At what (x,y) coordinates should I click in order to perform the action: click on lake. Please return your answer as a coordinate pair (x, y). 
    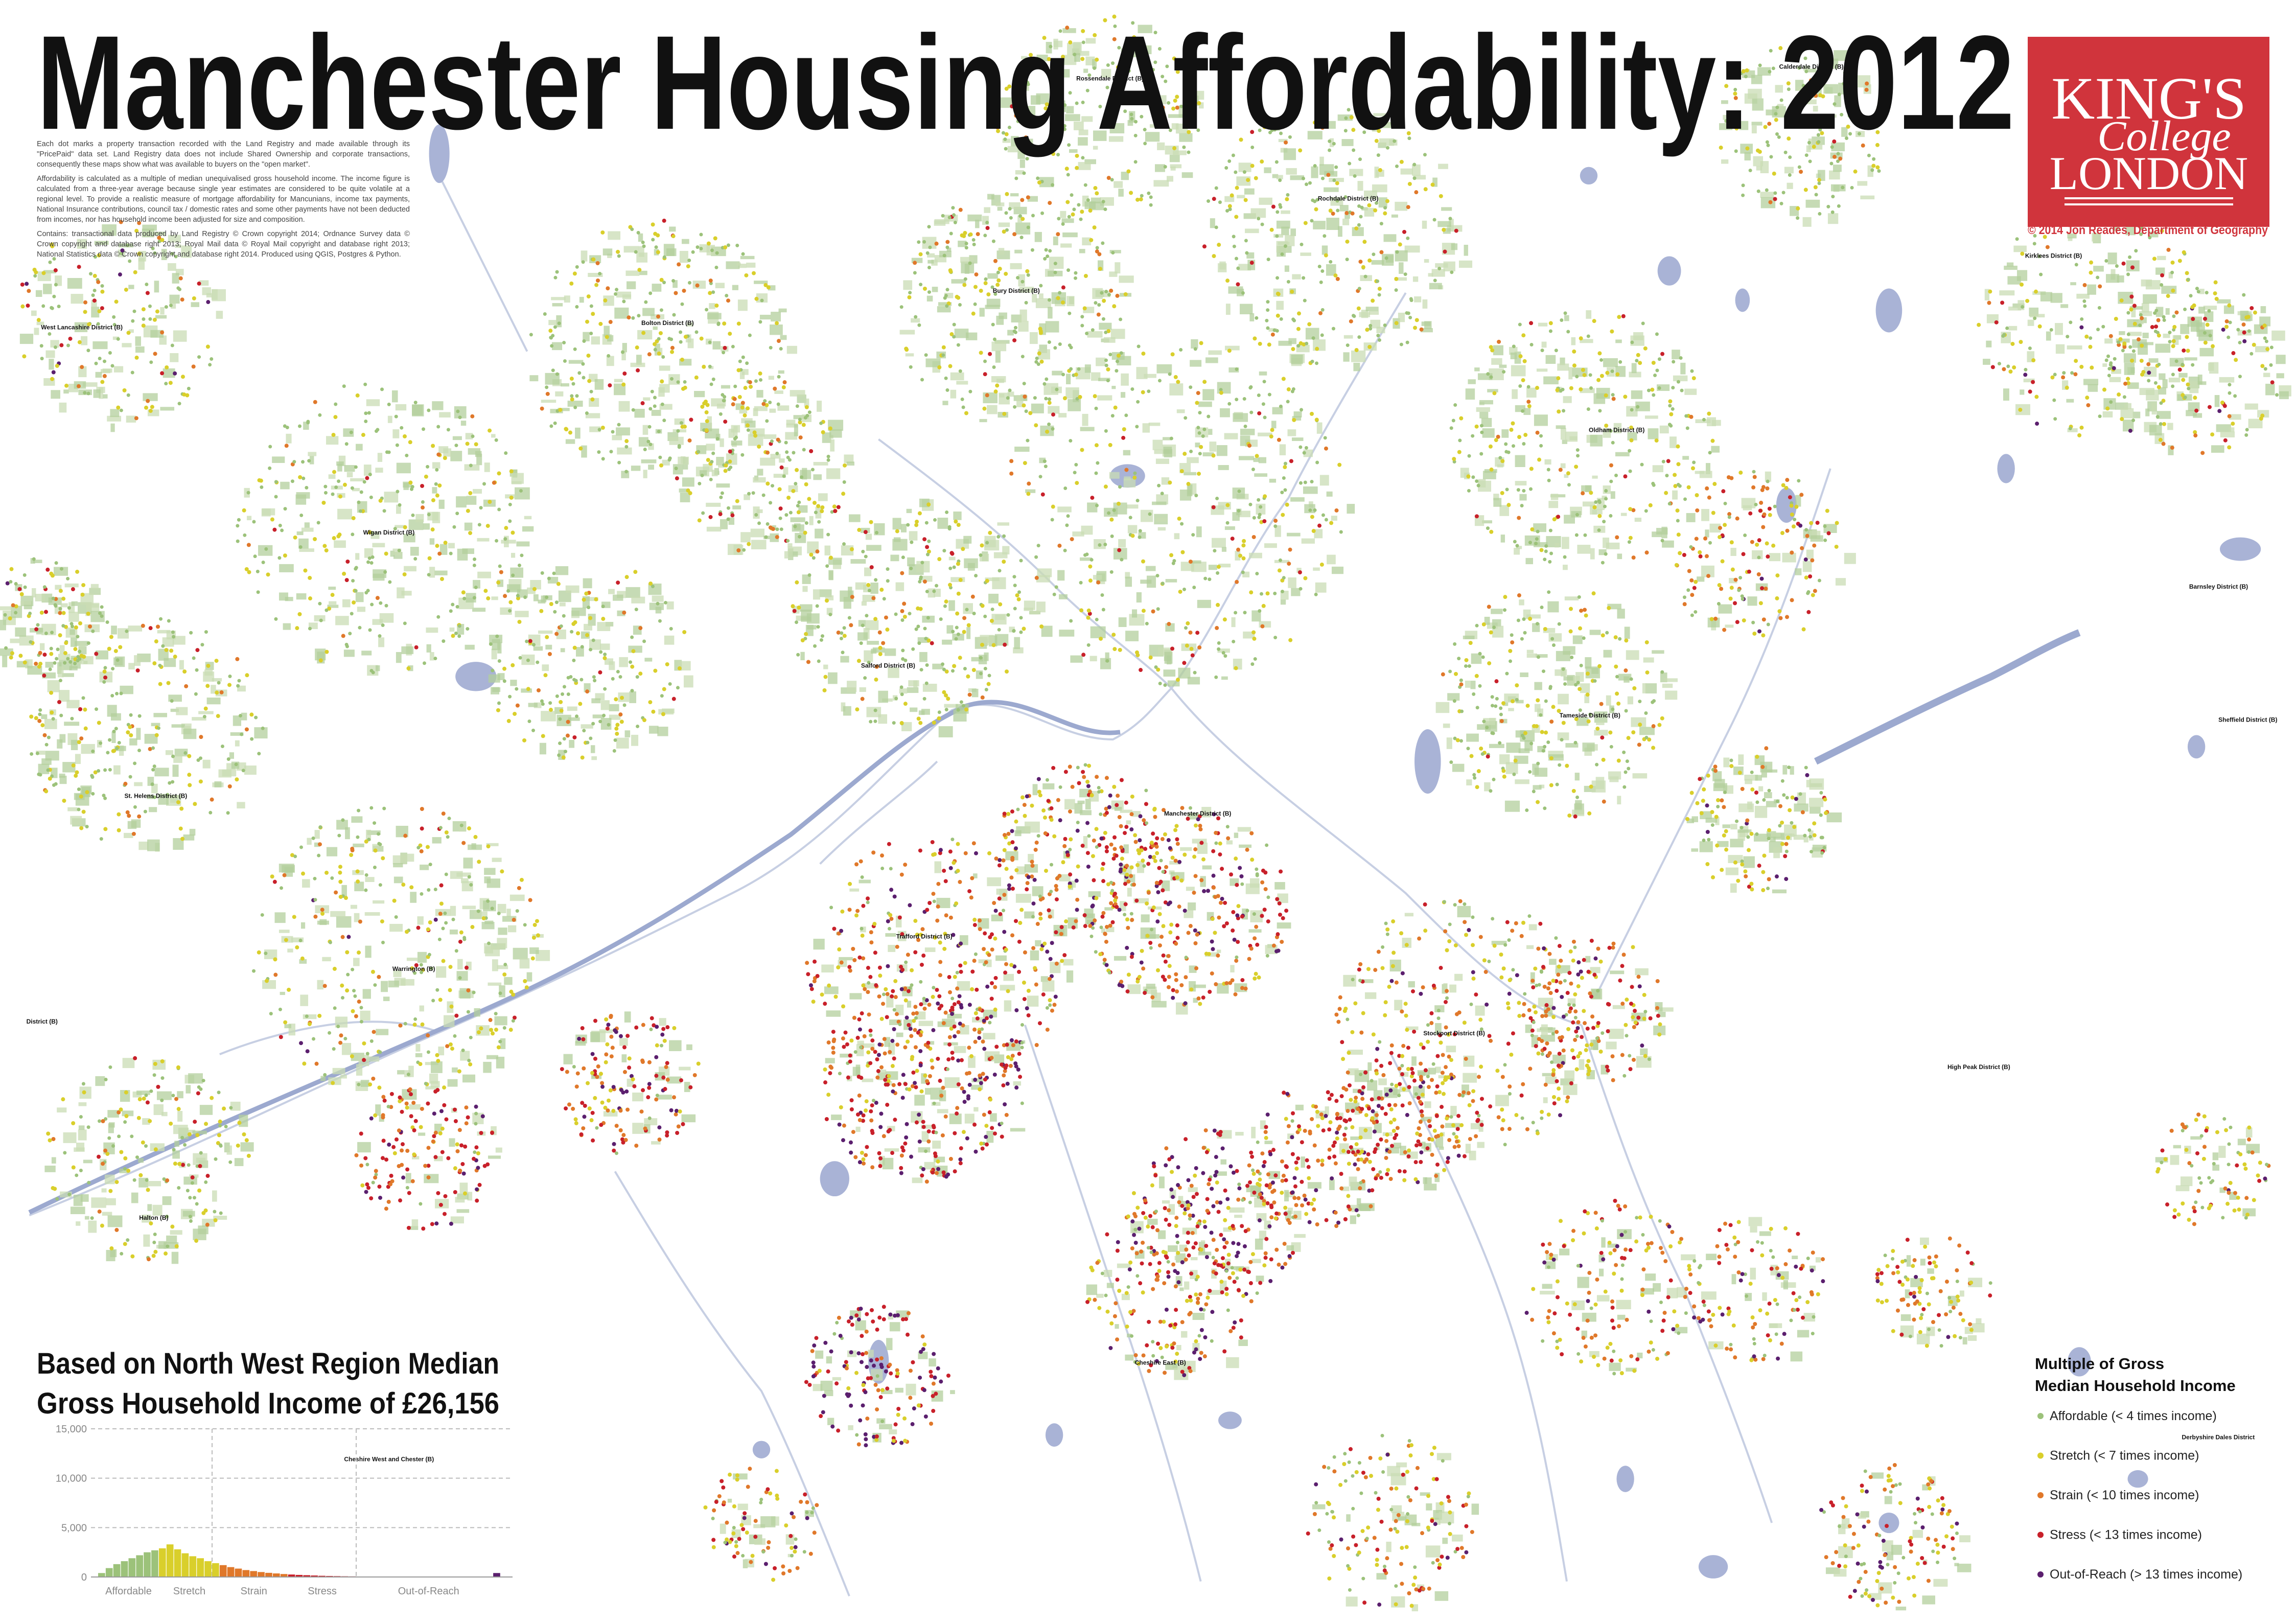
    Looking at the image, I should click on (1230, 1420).